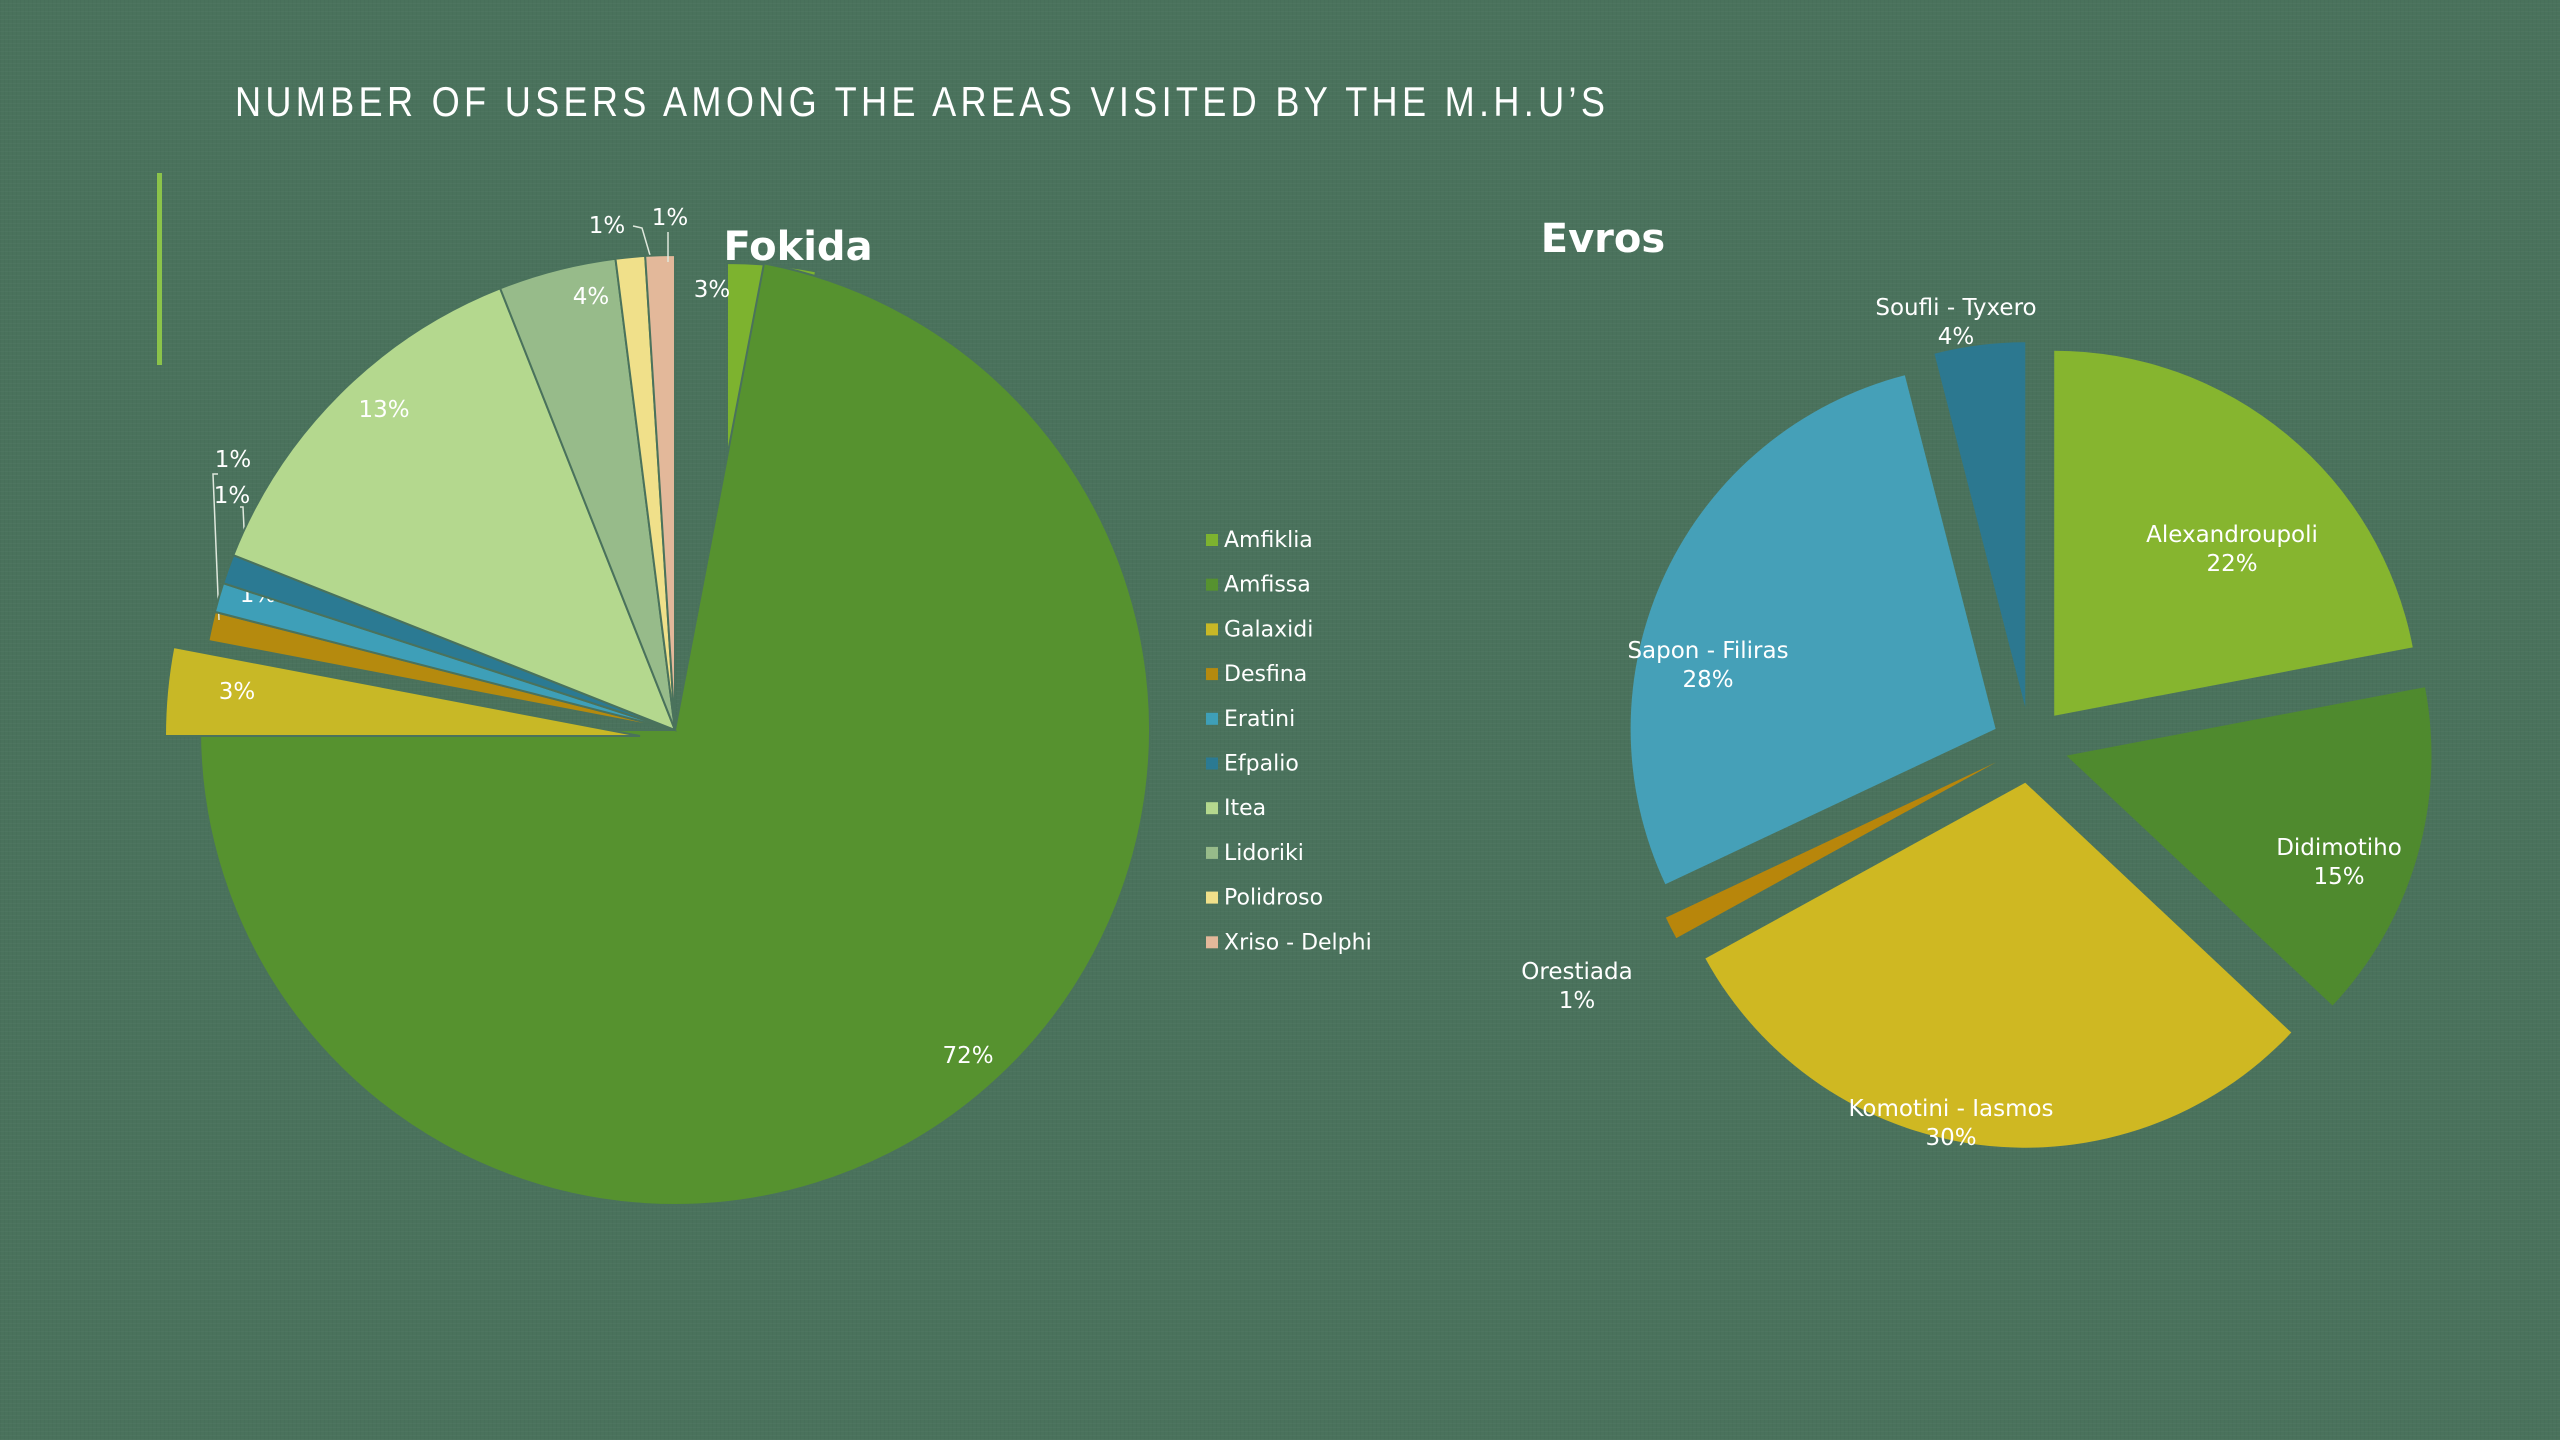  Describe the element at coordinates (1212, 852) in the screenshot. I see `legend-swatch-lidoriki` at that location.